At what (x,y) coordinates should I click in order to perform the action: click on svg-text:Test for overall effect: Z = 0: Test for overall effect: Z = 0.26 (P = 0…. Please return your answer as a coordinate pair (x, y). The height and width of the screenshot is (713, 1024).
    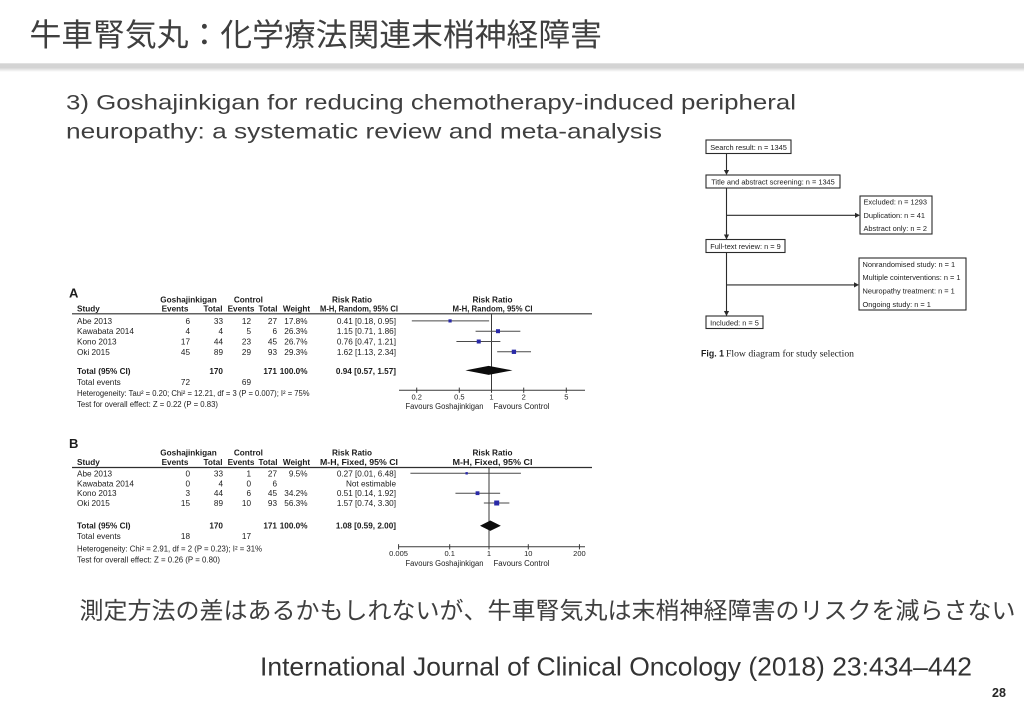
    Looking at the image, I should click on (148, 560).